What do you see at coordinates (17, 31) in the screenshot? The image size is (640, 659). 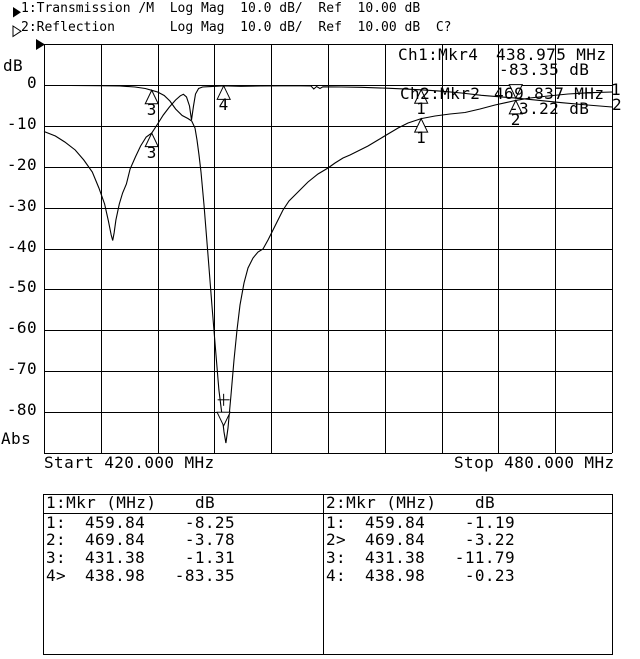 I see `channel-2-arrow-icon` at bounding box center [17, 31].